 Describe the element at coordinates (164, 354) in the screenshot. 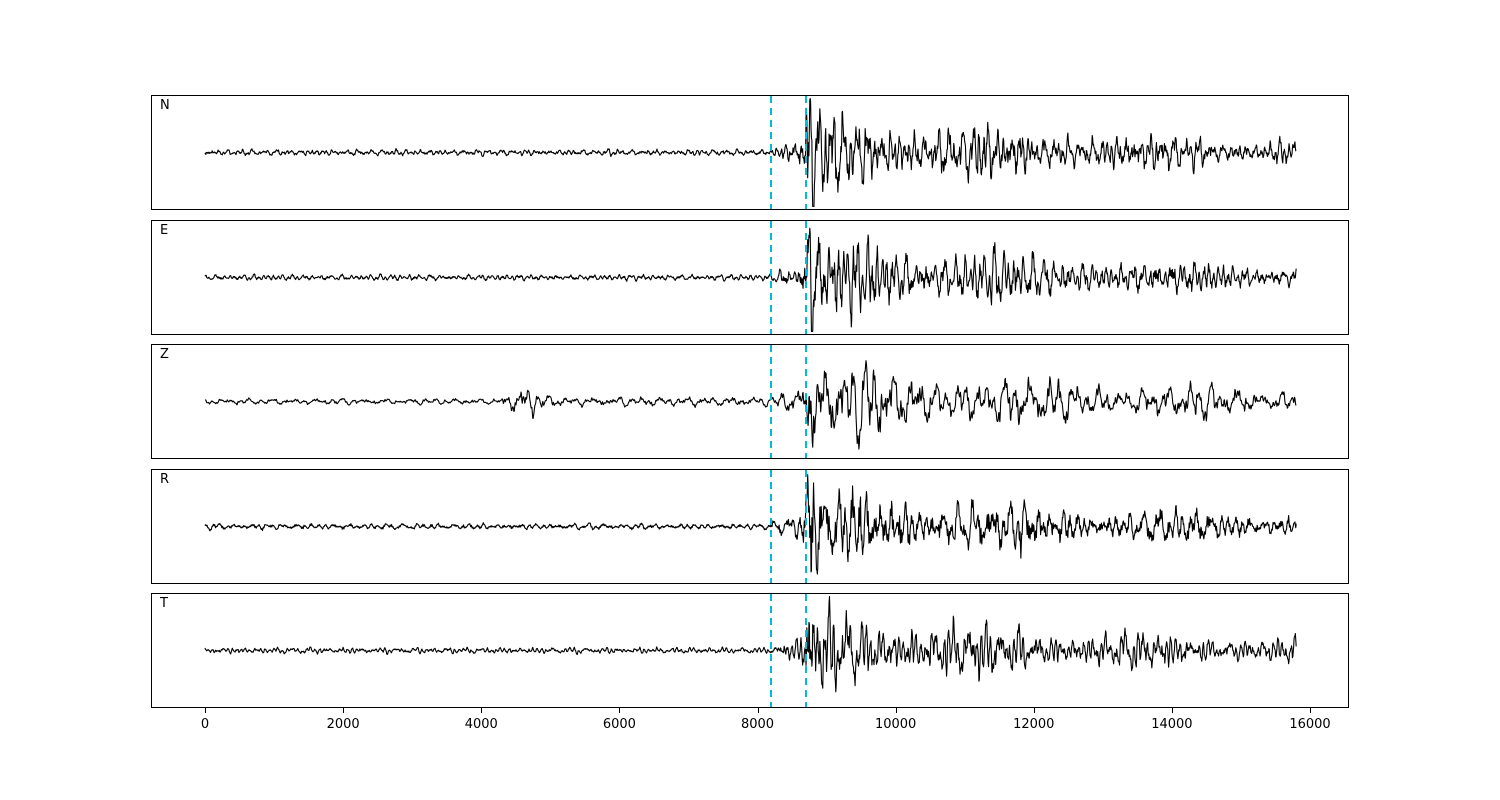

I see `channel-label: Z` at that location.